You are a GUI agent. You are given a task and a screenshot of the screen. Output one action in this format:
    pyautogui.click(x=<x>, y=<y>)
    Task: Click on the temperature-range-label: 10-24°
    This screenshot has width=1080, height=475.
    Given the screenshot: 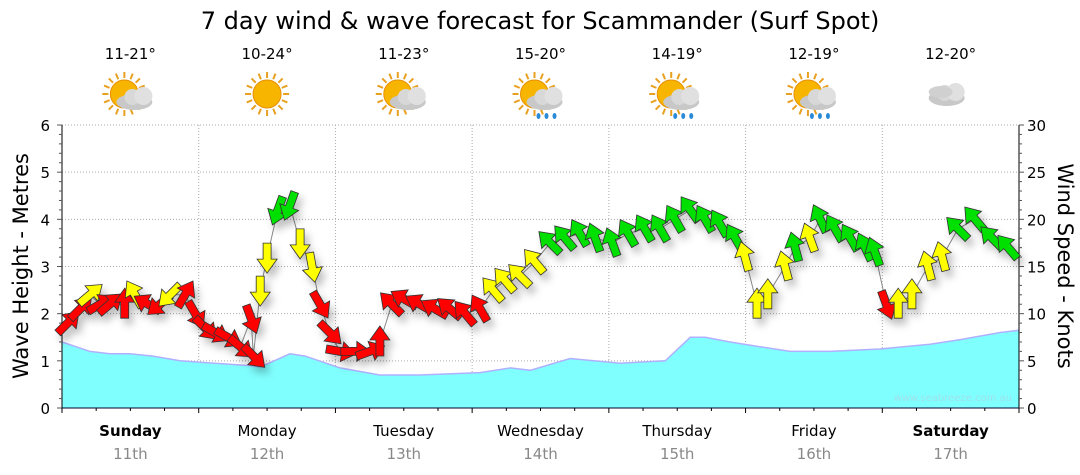 What is the action you would take?
    pyautogui.click(x=267, y=54)
    